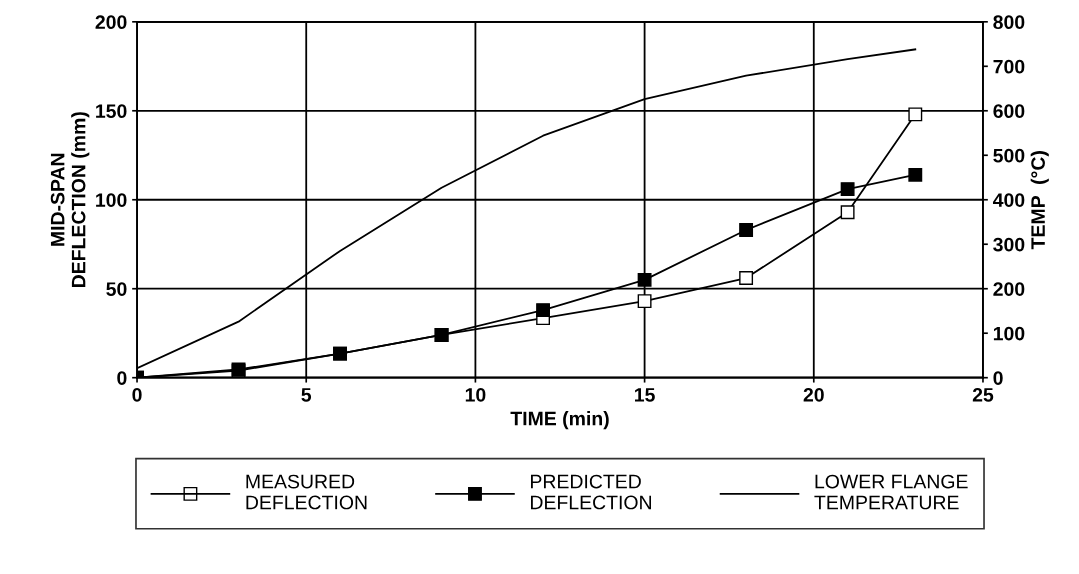 The height and width of the screenshot is (574, 1079). What do you see at coordinates (1009, 289) in the screenshot?
I see `y2-tick-label: 200` at bounding box center [1009, 289].